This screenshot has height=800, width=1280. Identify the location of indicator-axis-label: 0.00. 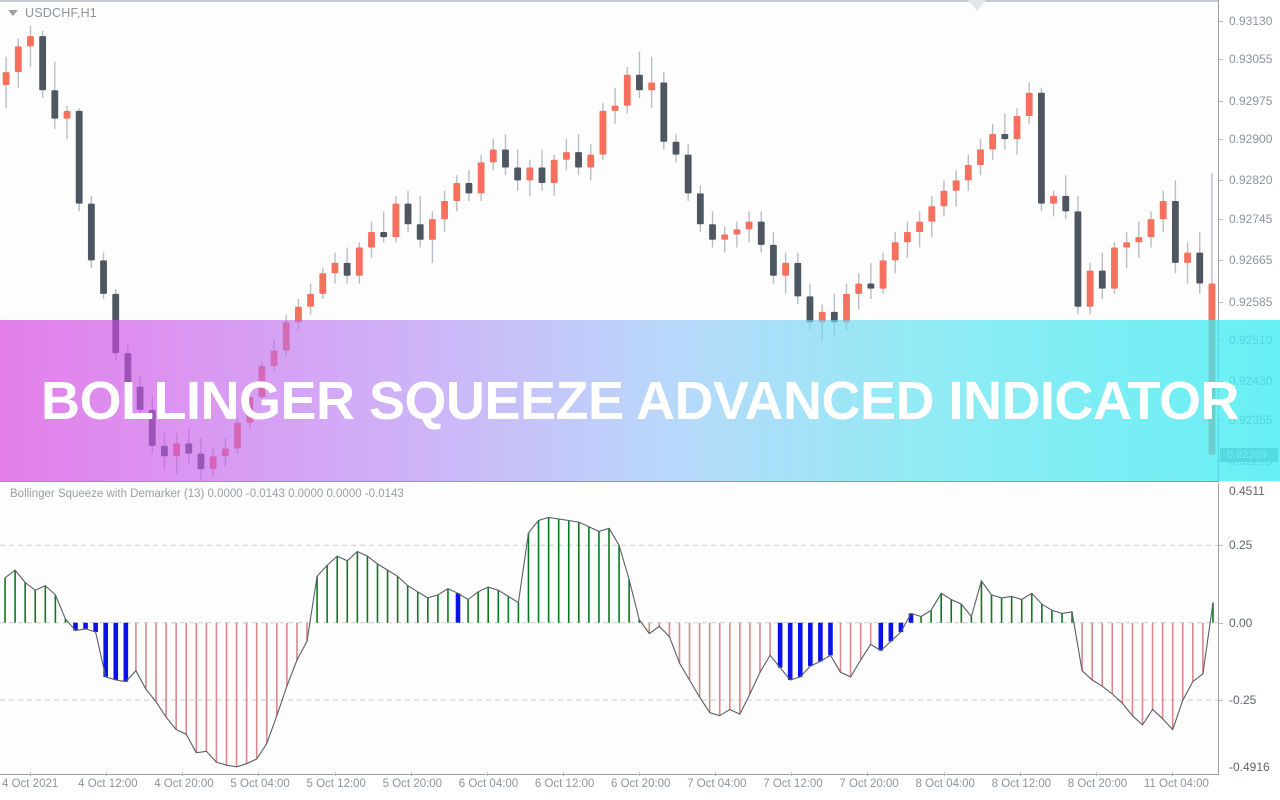
(1241, 622).